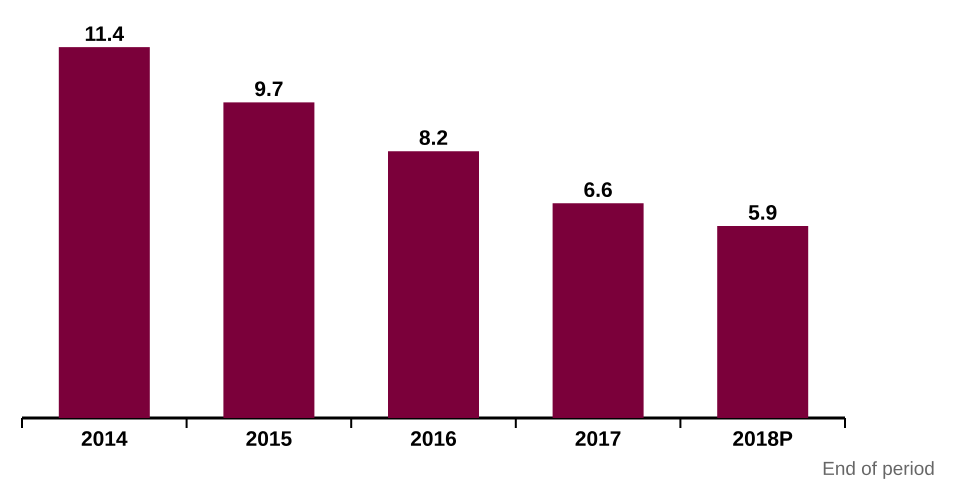 This screenshot has width=963, height=490. What do you see at coordinates (598, 438) in the screenshot?
I see `x-tick-label: 2017` at bounding box center [598, 438].